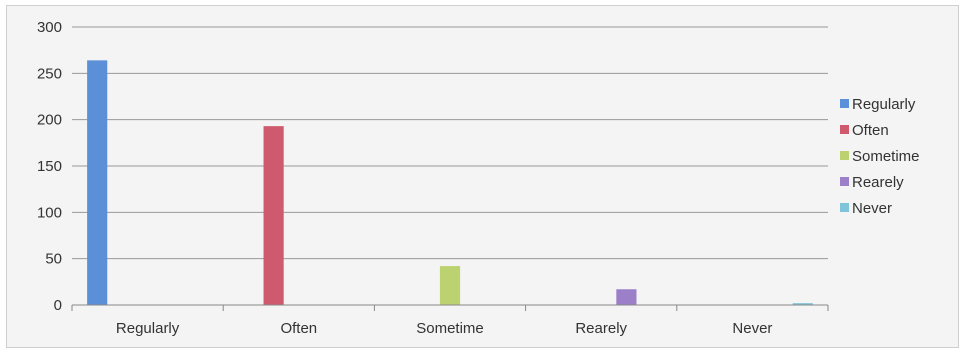  Describe the element at coordinates (844, 155) in the screenshot. I see `legend-swatch-sometime` at that location.